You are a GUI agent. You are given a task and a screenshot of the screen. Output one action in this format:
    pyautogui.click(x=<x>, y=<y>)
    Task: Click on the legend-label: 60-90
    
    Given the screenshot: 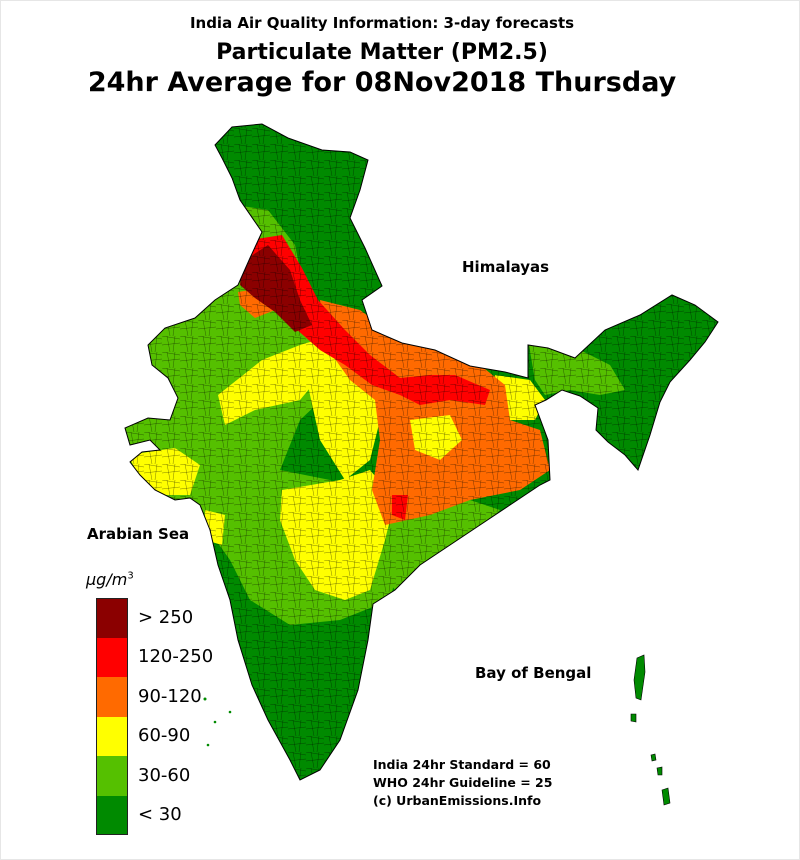 What is the action you would take?
    pyautogui.click(x=164, y=736)
    